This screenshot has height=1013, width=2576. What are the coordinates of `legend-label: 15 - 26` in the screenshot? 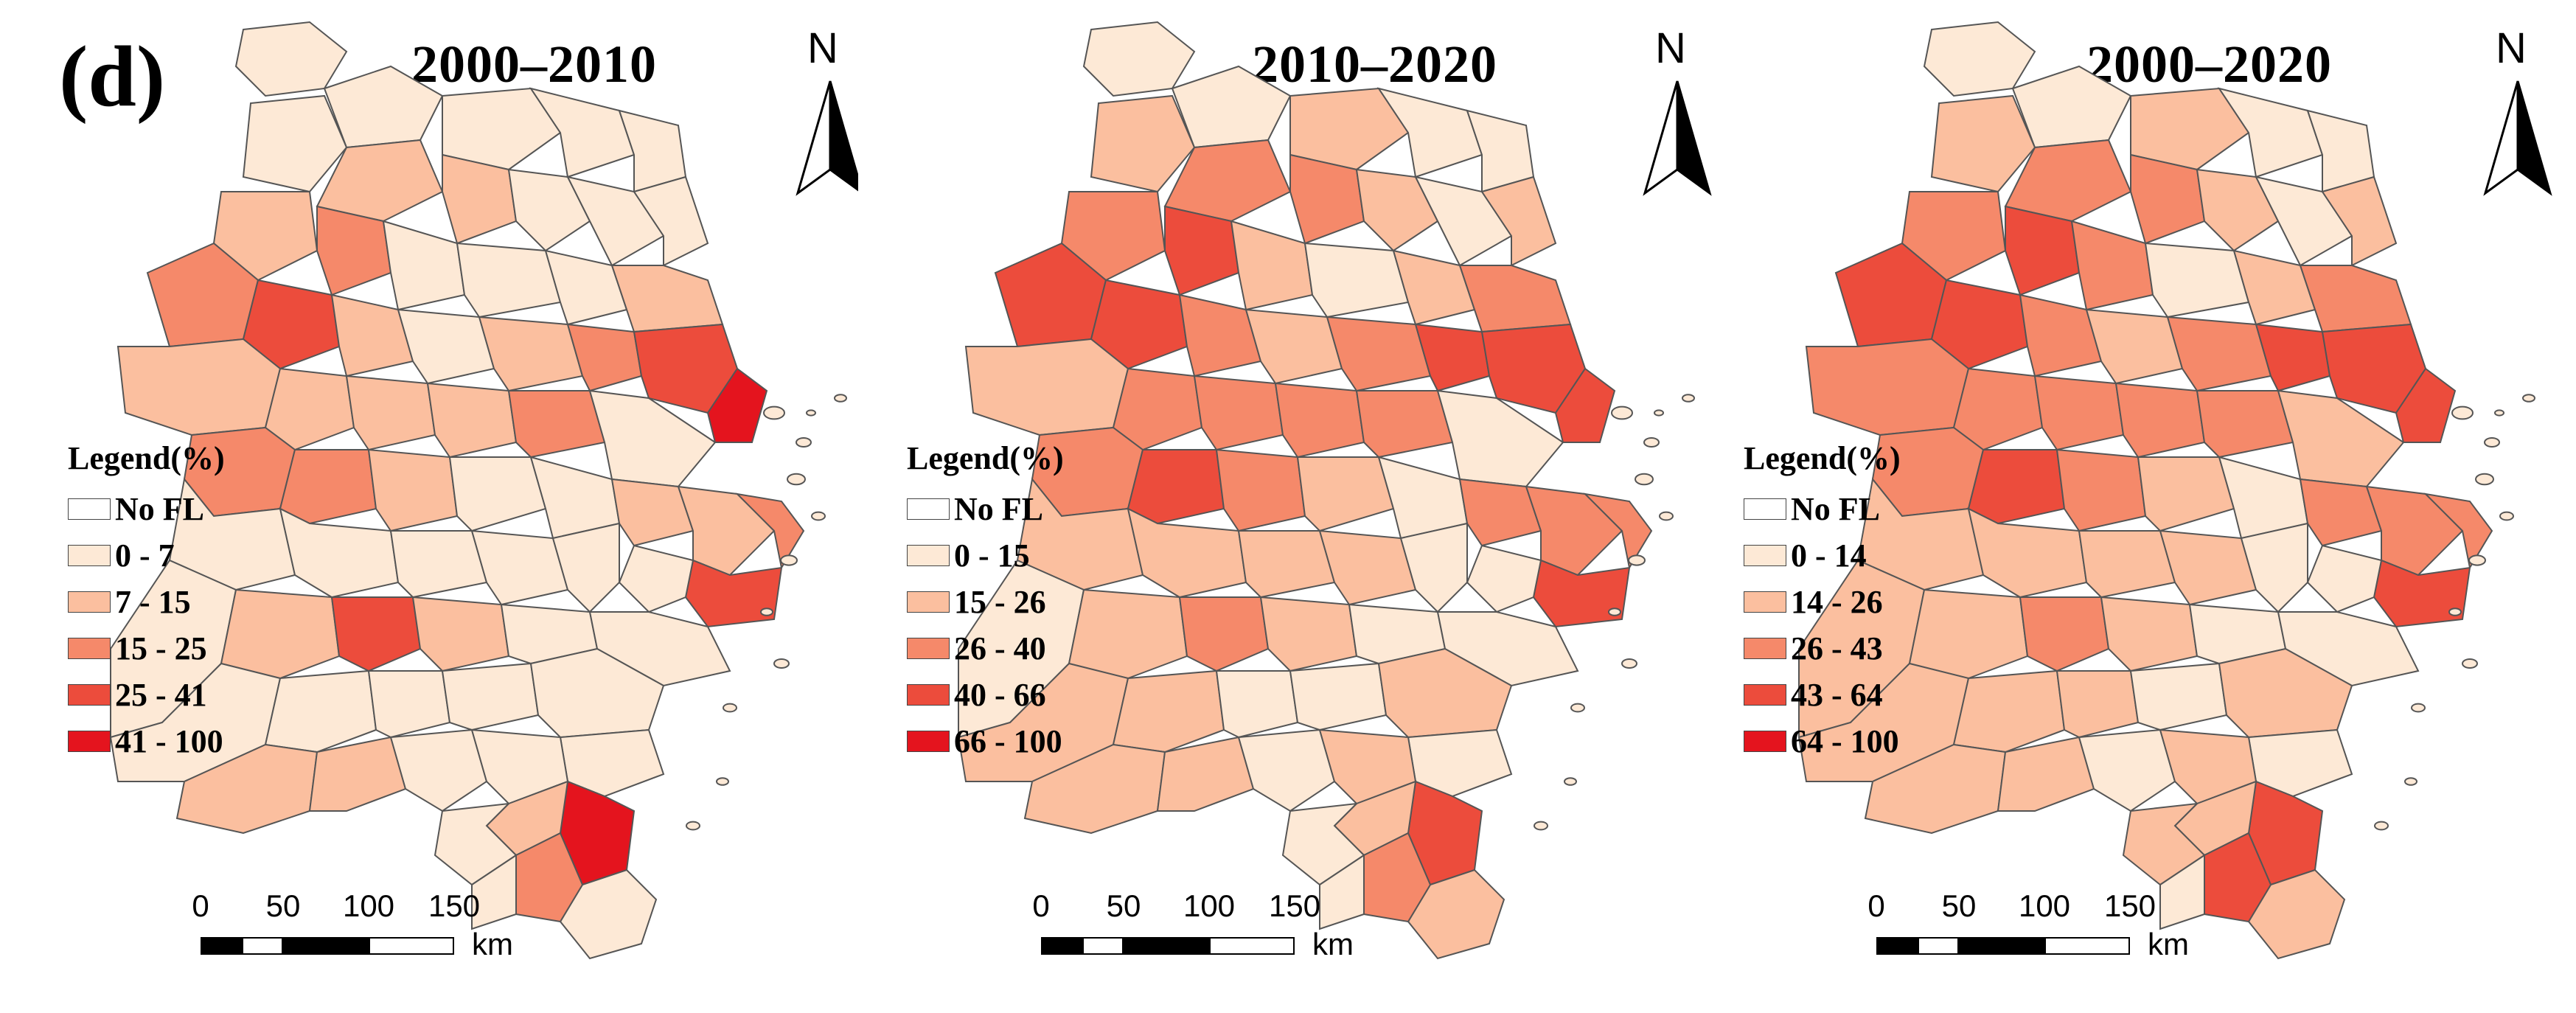 It's located at (1000, 602).